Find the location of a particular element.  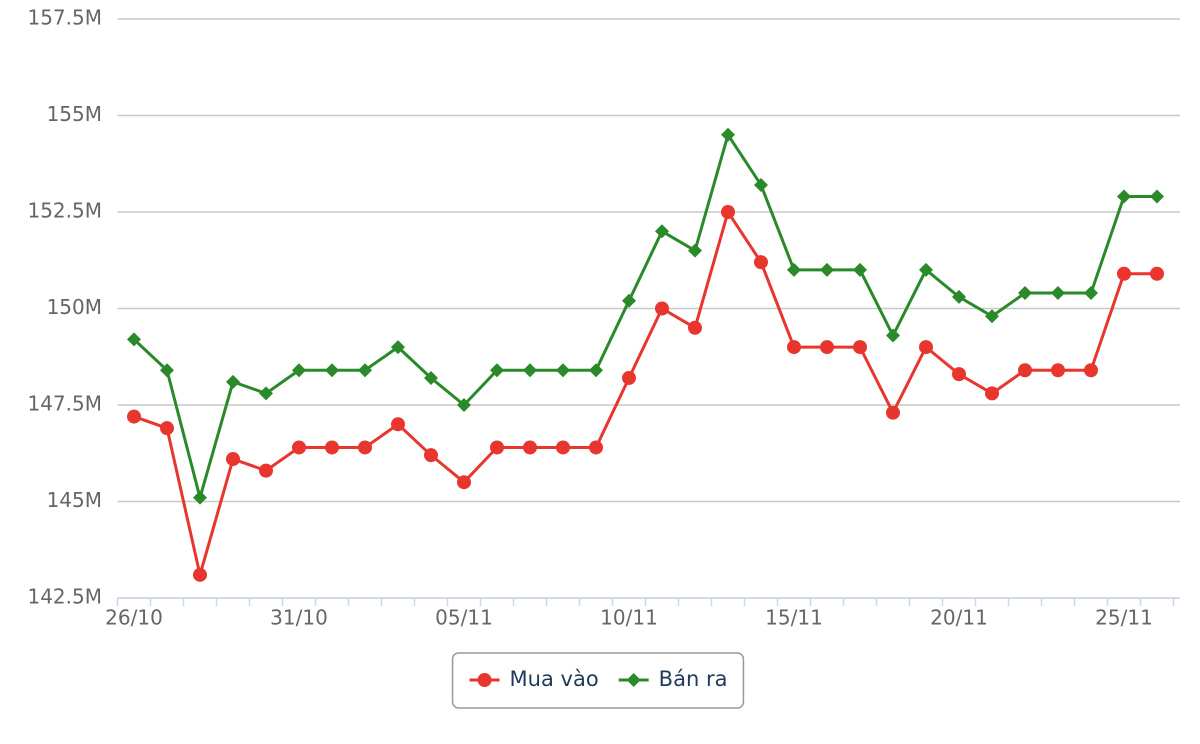

x-tick-label: 25/11 is located at coordinates (1124, 618).